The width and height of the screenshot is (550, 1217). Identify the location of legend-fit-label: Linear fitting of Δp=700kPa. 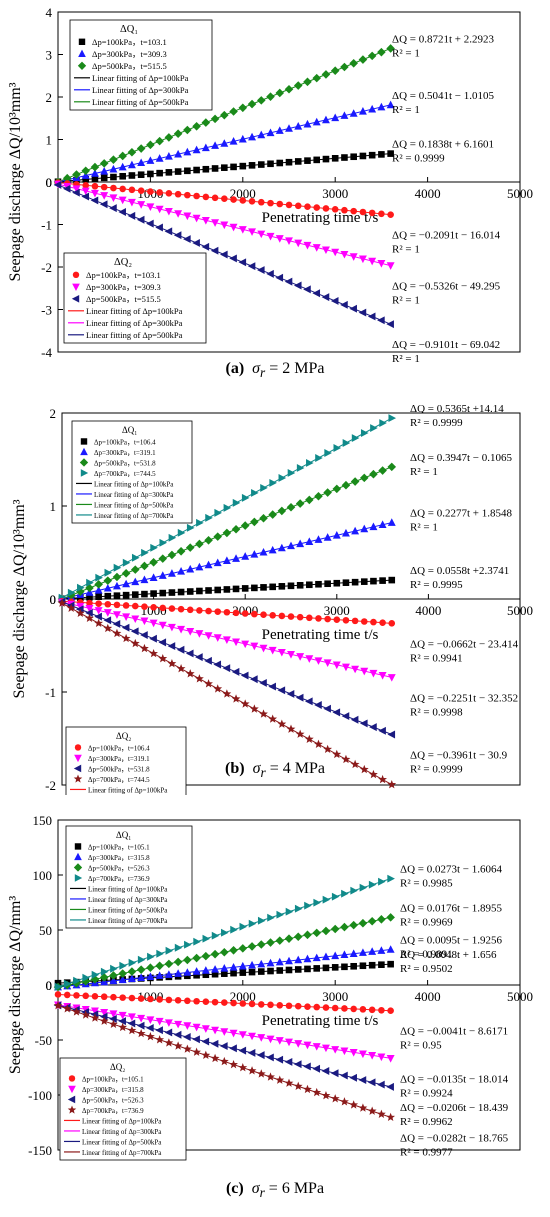
(134, 516).